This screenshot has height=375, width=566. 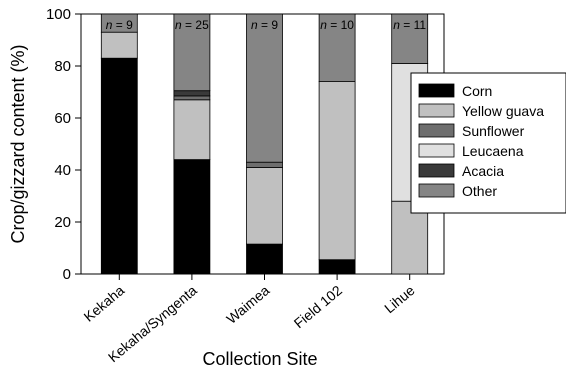 What do you see at coordinates (493, 131) in the screenshot?
I see `legend-label: Sunflower` at bounding box center [493, 131].